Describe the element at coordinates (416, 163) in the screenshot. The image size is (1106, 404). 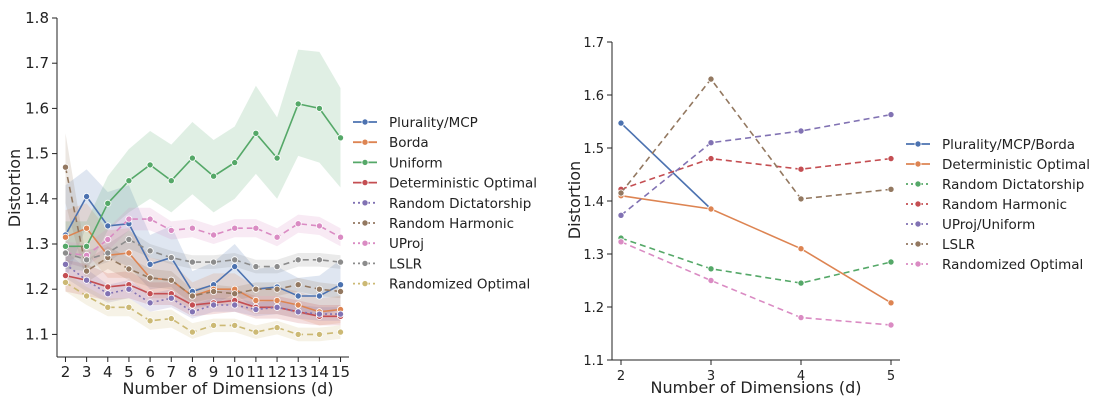
I see `legend-entry: Uniform` at that location.